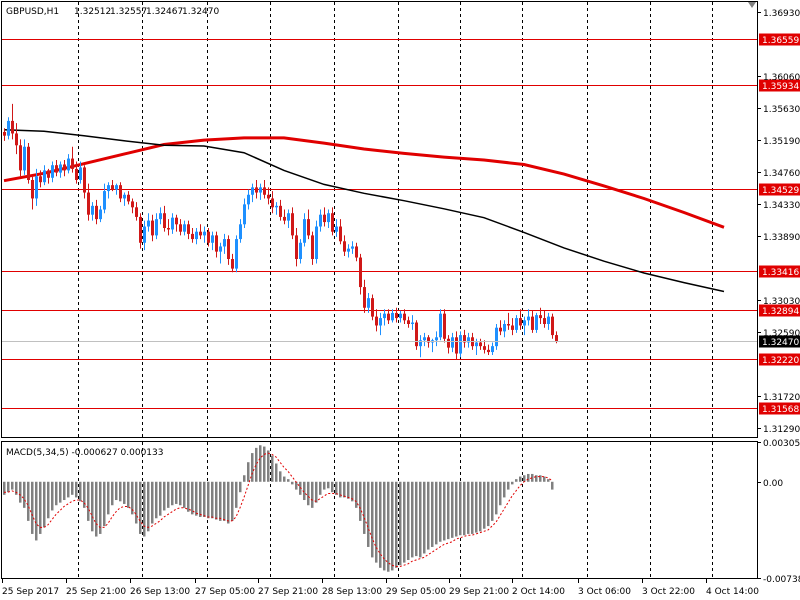 Image resolution: width=800 pixels, height=600 pixels. What do you see at coordinates (780, 343) in the screenshot?
I see `current-price-label: 1.32470` at bounding box center [780, 343].